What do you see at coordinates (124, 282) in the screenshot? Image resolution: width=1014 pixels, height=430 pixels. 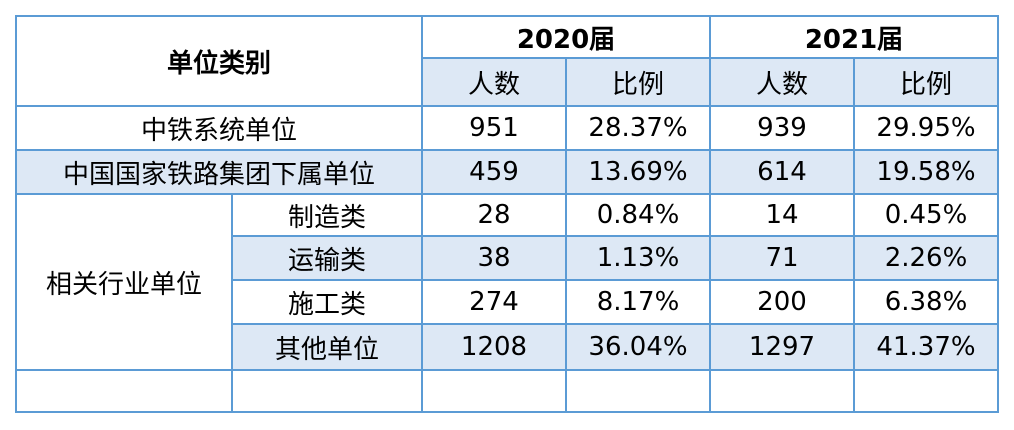 I see `group-label: 相关行业单位` at bounding box center [124, 282].